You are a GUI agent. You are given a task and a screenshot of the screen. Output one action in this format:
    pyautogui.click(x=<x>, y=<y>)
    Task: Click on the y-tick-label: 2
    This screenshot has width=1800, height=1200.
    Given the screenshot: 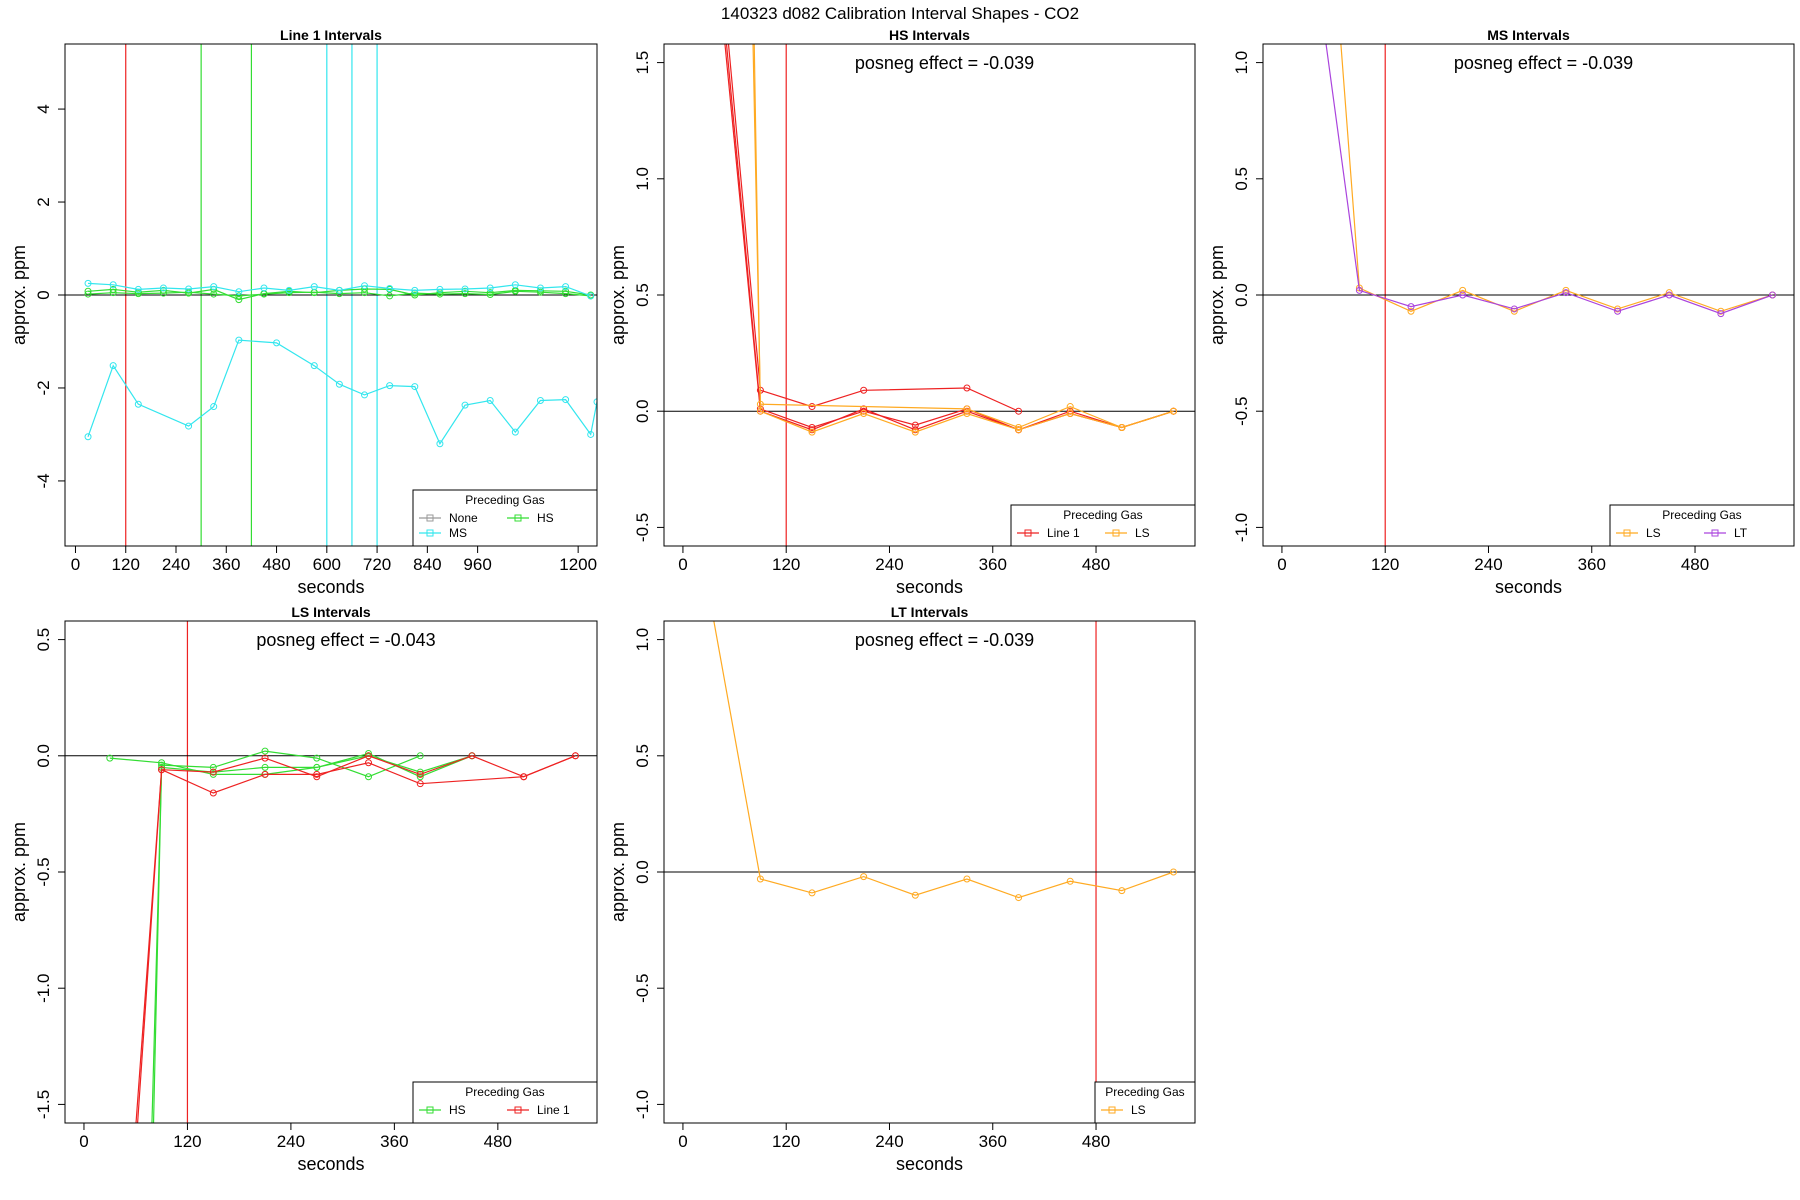 What is the action you would take?
    pyautogui.click(x=43, y=201)
    